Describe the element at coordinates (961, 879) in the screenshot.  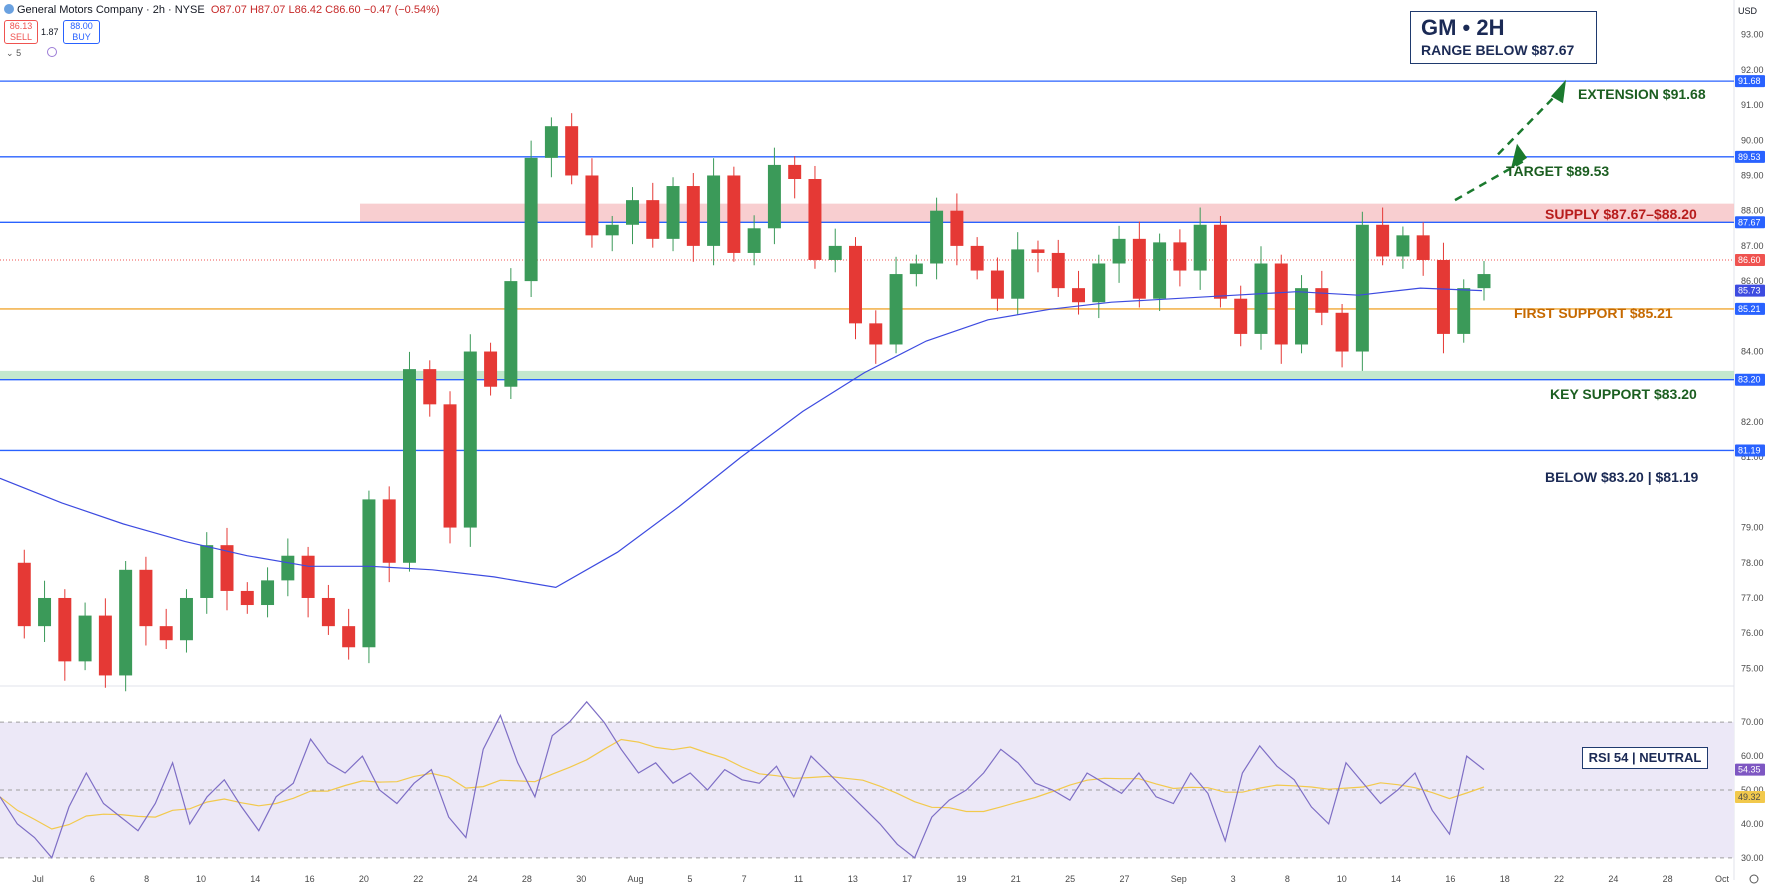
I see `time-axis-tick: 19` at that location.